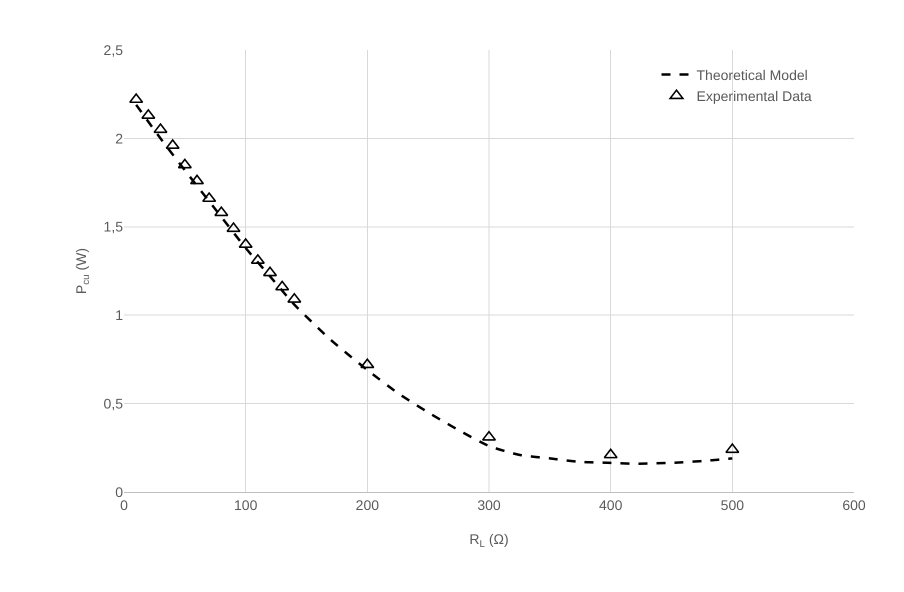 The width and height of the screenshot is (904, 592). I want to click on x-tick-label: 300, so click(489, 504).